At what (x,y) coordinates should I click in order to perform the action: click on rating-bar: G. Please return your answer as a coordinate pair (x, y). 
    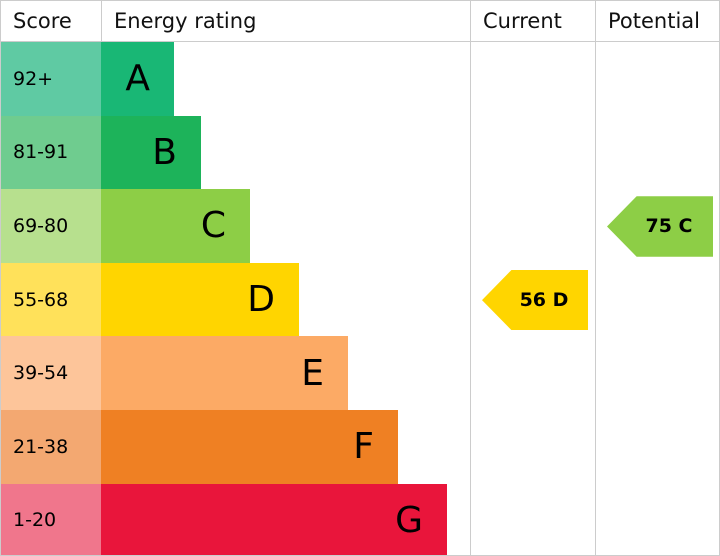
    Looking at the image, I should click on (274, 519).